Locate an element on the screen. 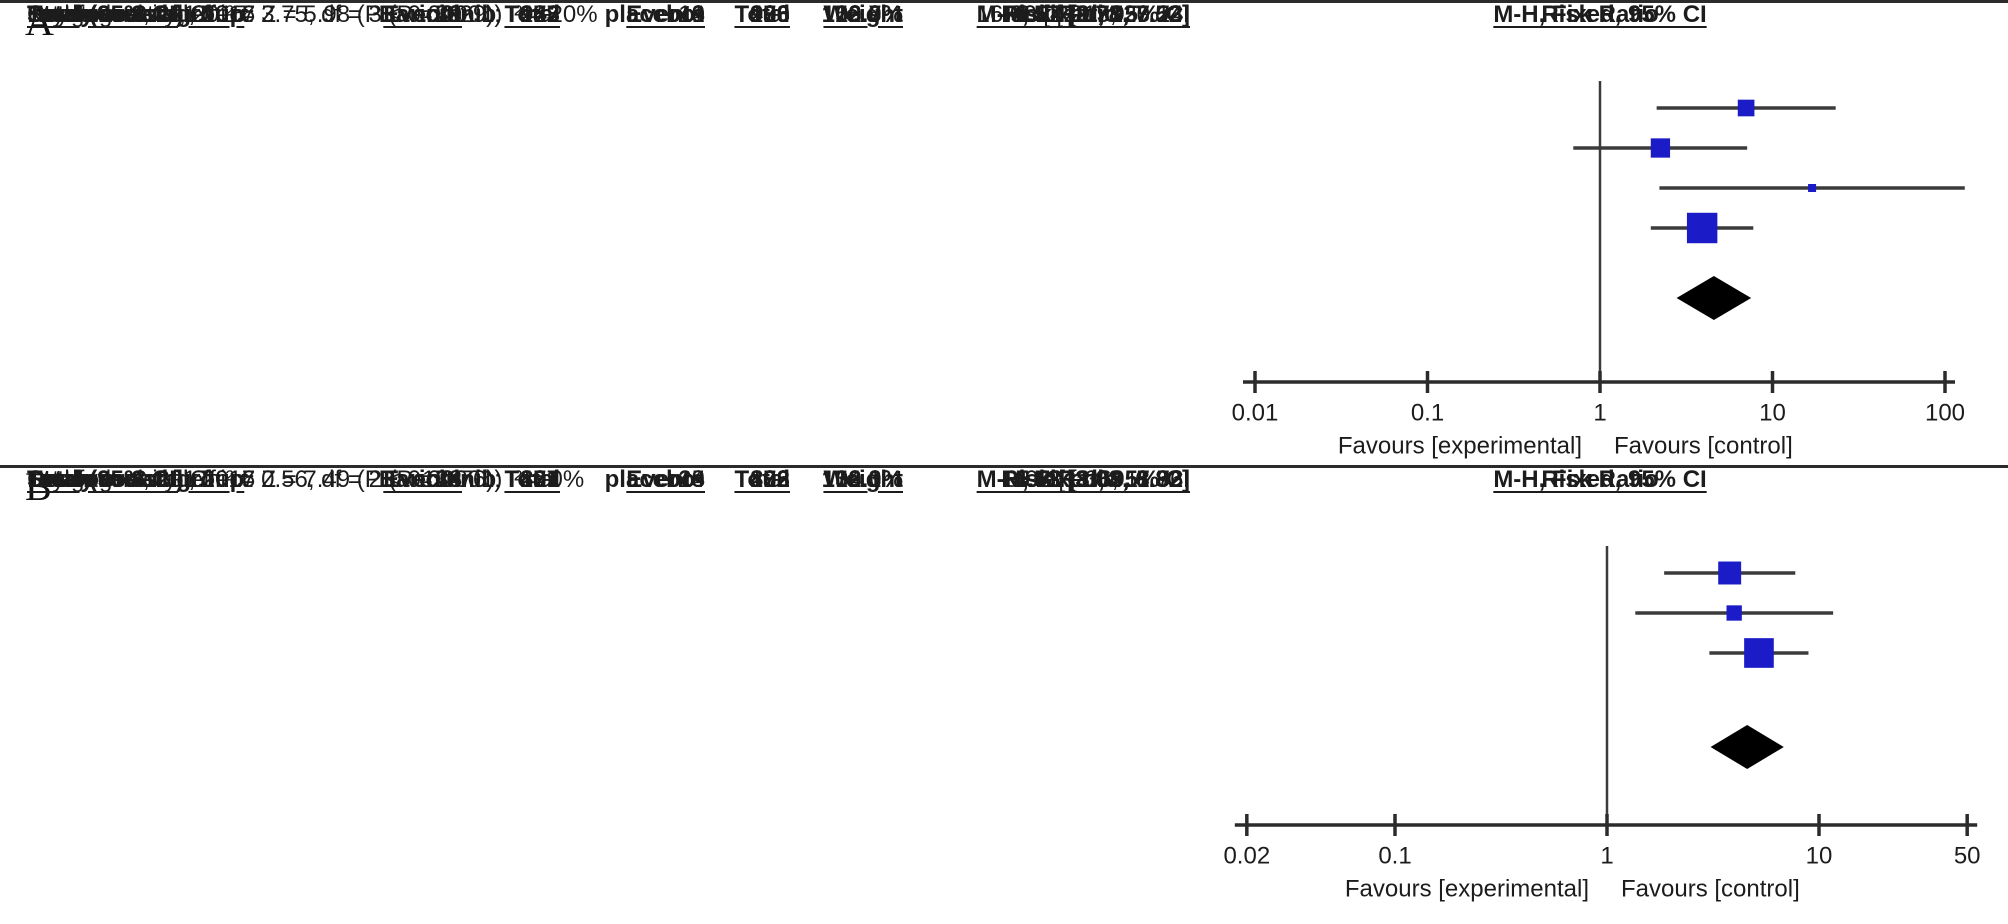 The height and width of the screenshot is (924, 2008). total-events2: 28 is located at coordinates (691, 479).